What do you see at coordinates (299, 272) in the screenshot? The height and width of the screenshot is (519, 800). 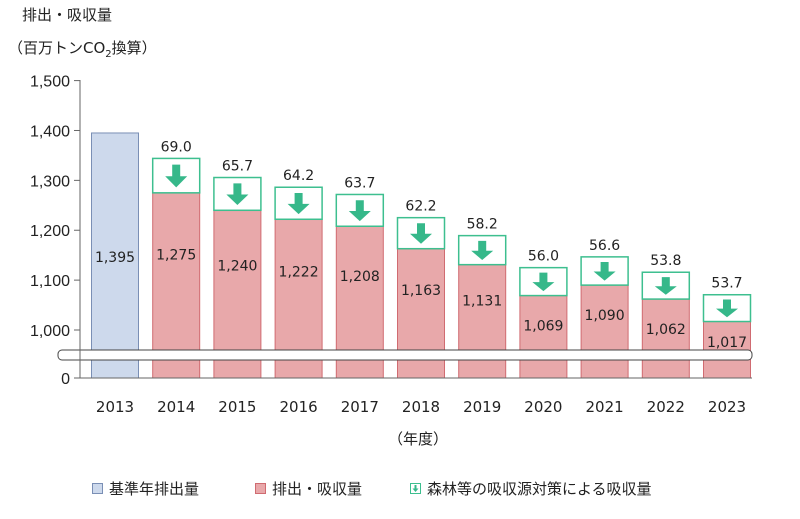 I see `bar-value-label: 1,222` at bounding box center [299, 272].